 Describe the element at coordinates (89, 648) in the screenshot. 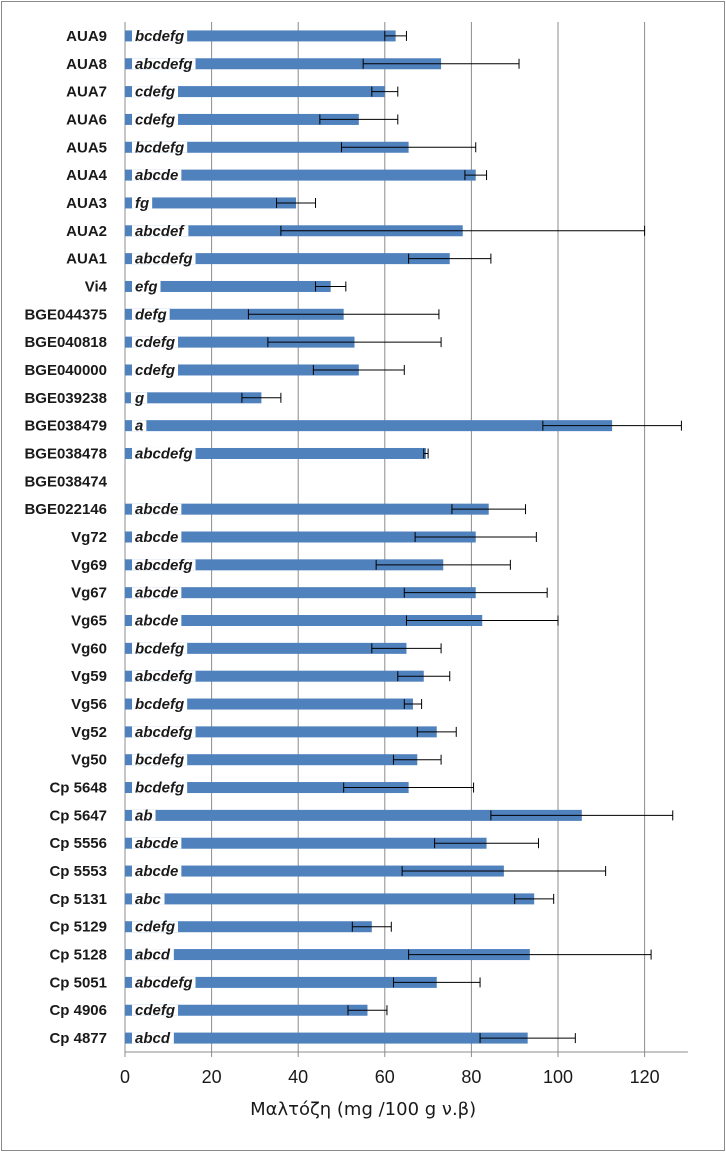

I see `category-label: Vg60` at that location.